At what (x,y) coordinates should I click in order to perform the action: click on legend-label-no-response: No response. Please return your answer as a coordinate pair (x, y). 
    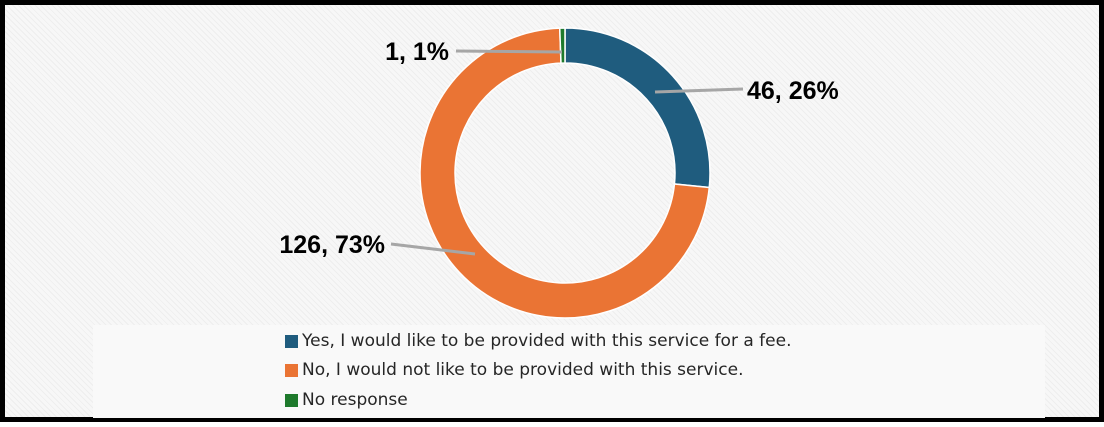
    Looking at the image, I should click on (355, 400).